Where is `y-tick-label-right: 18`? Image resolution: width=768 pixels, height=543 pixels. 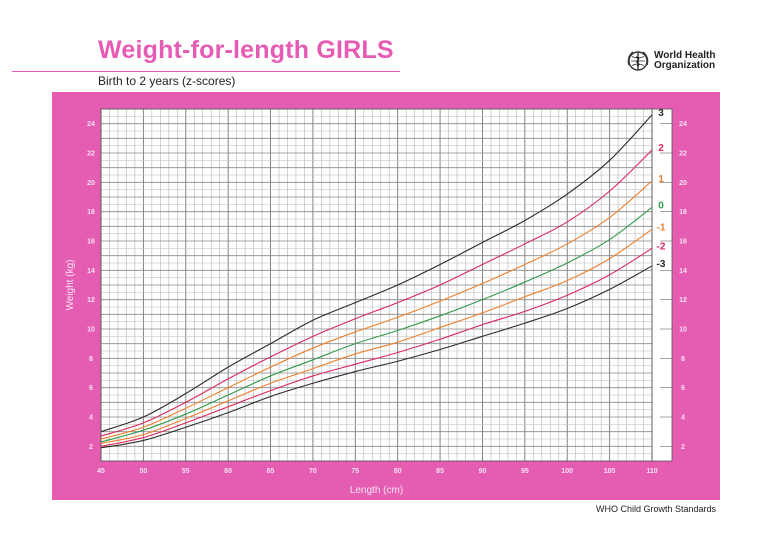
y-tick-label-right: 18 is located at coordinates (683, 212).